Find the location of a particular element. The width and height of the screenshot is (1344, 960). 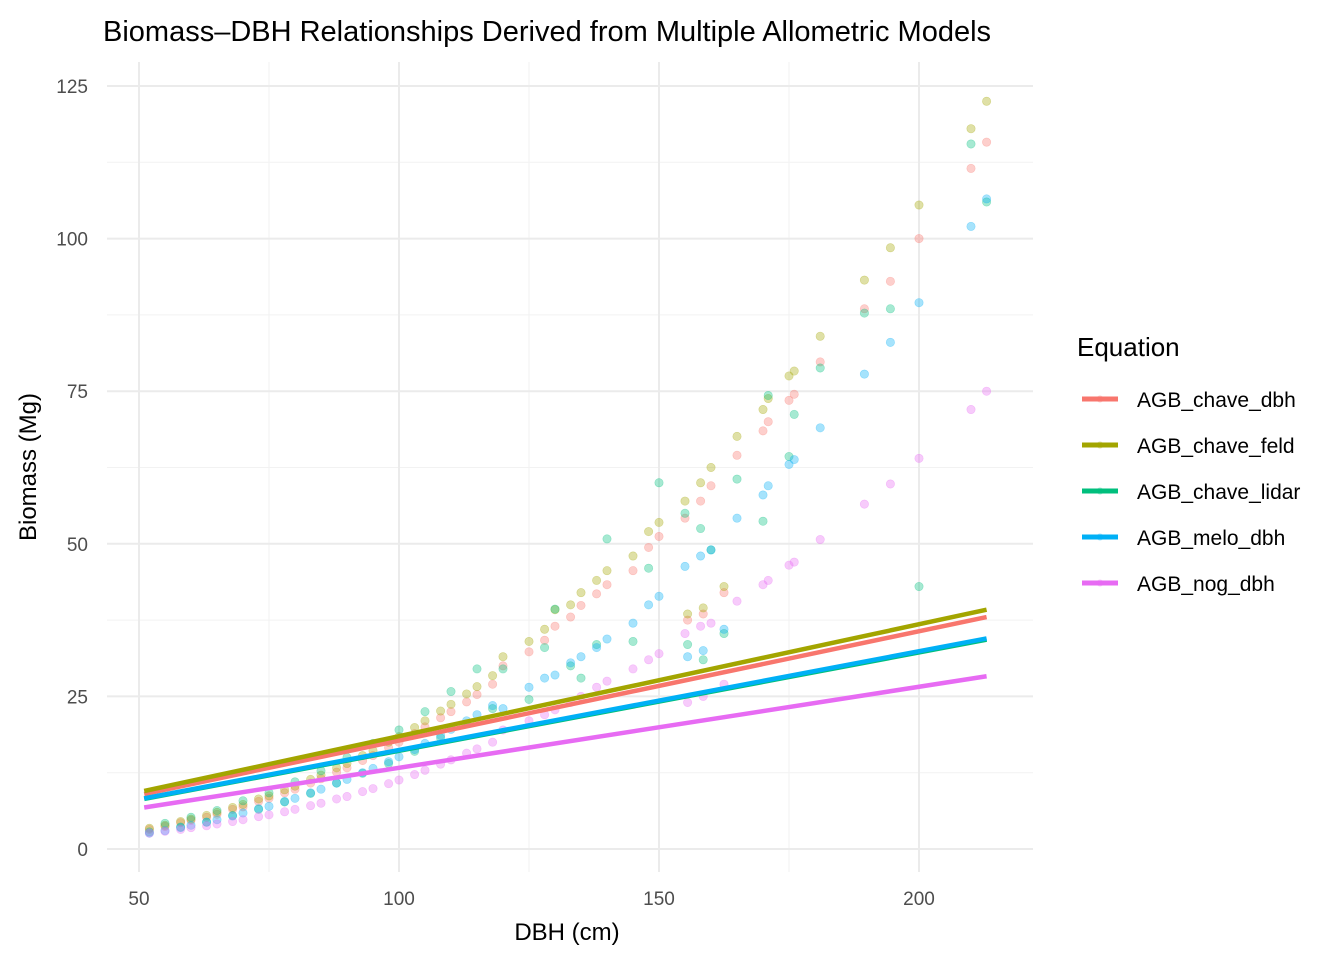

x-tick-label: 50 is located at coordinates (138, 899).